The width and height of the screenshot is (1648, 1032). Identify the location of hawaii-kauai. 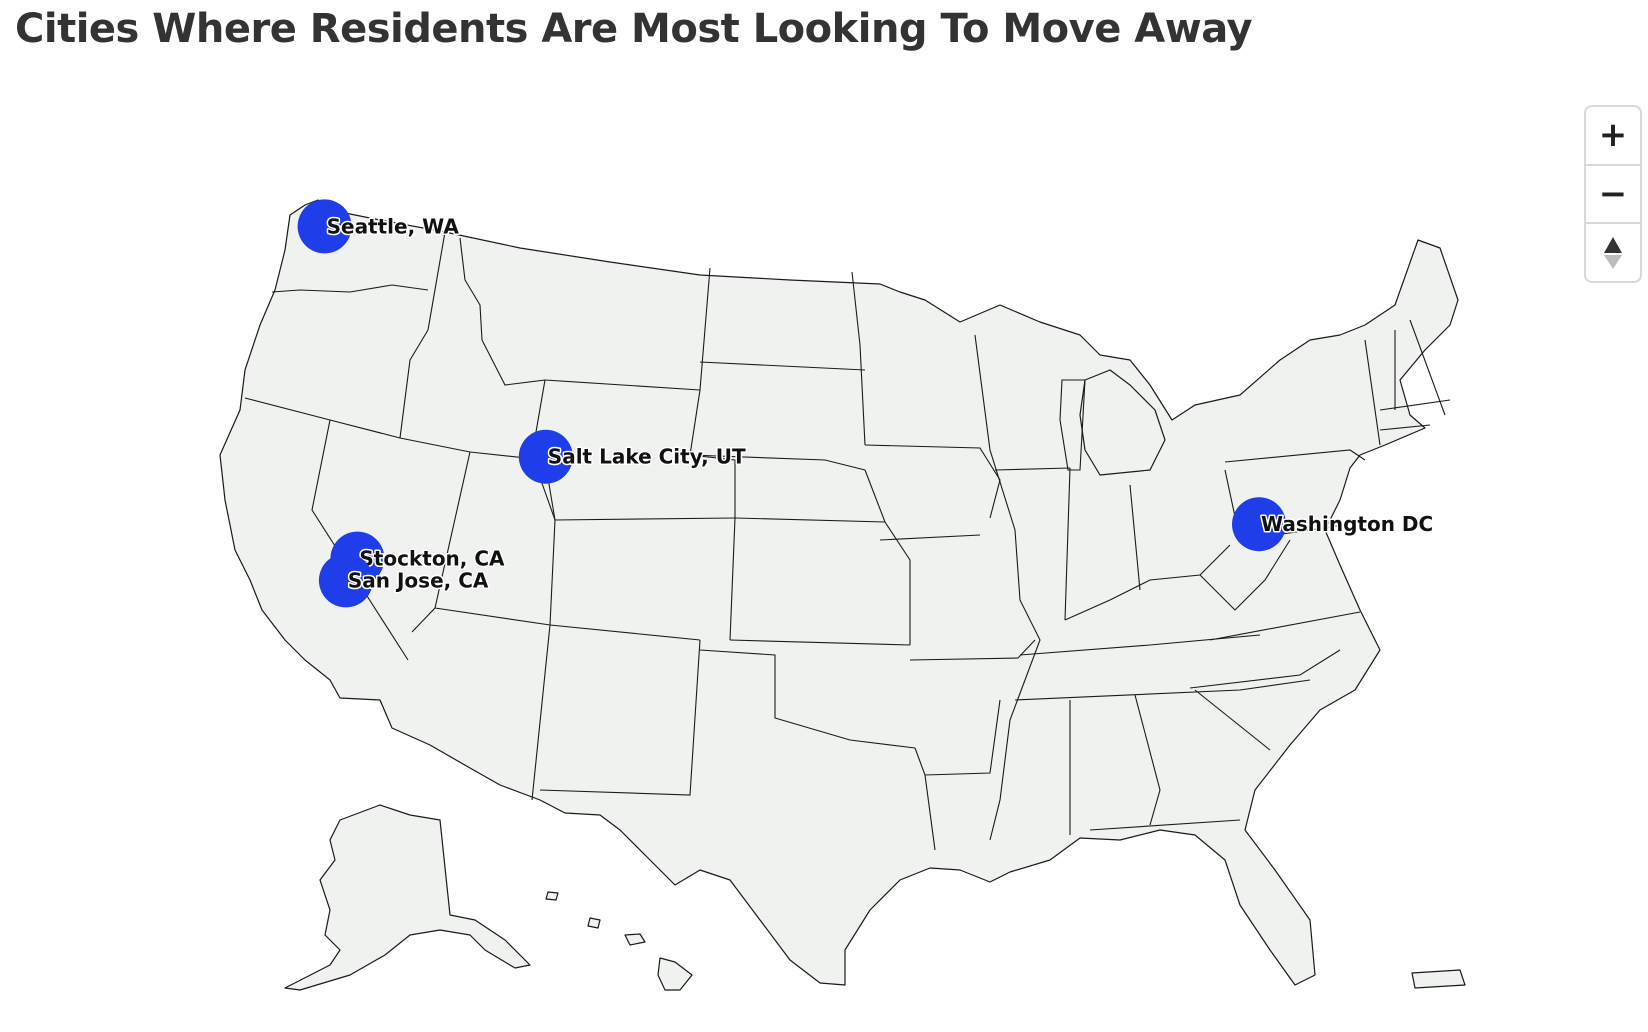
(552, 896).